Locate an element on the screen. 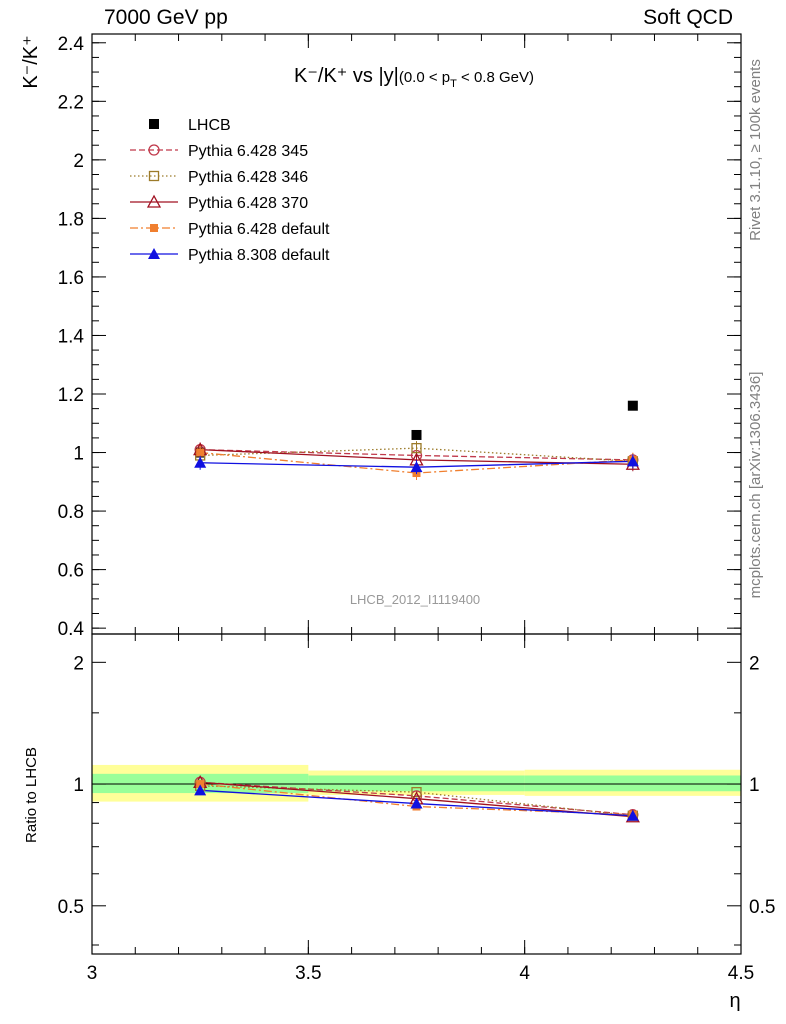 This screenshot has width=786, height=1024. y-tick-label-ratio-right: 1 is located at coordinates (754, 785).